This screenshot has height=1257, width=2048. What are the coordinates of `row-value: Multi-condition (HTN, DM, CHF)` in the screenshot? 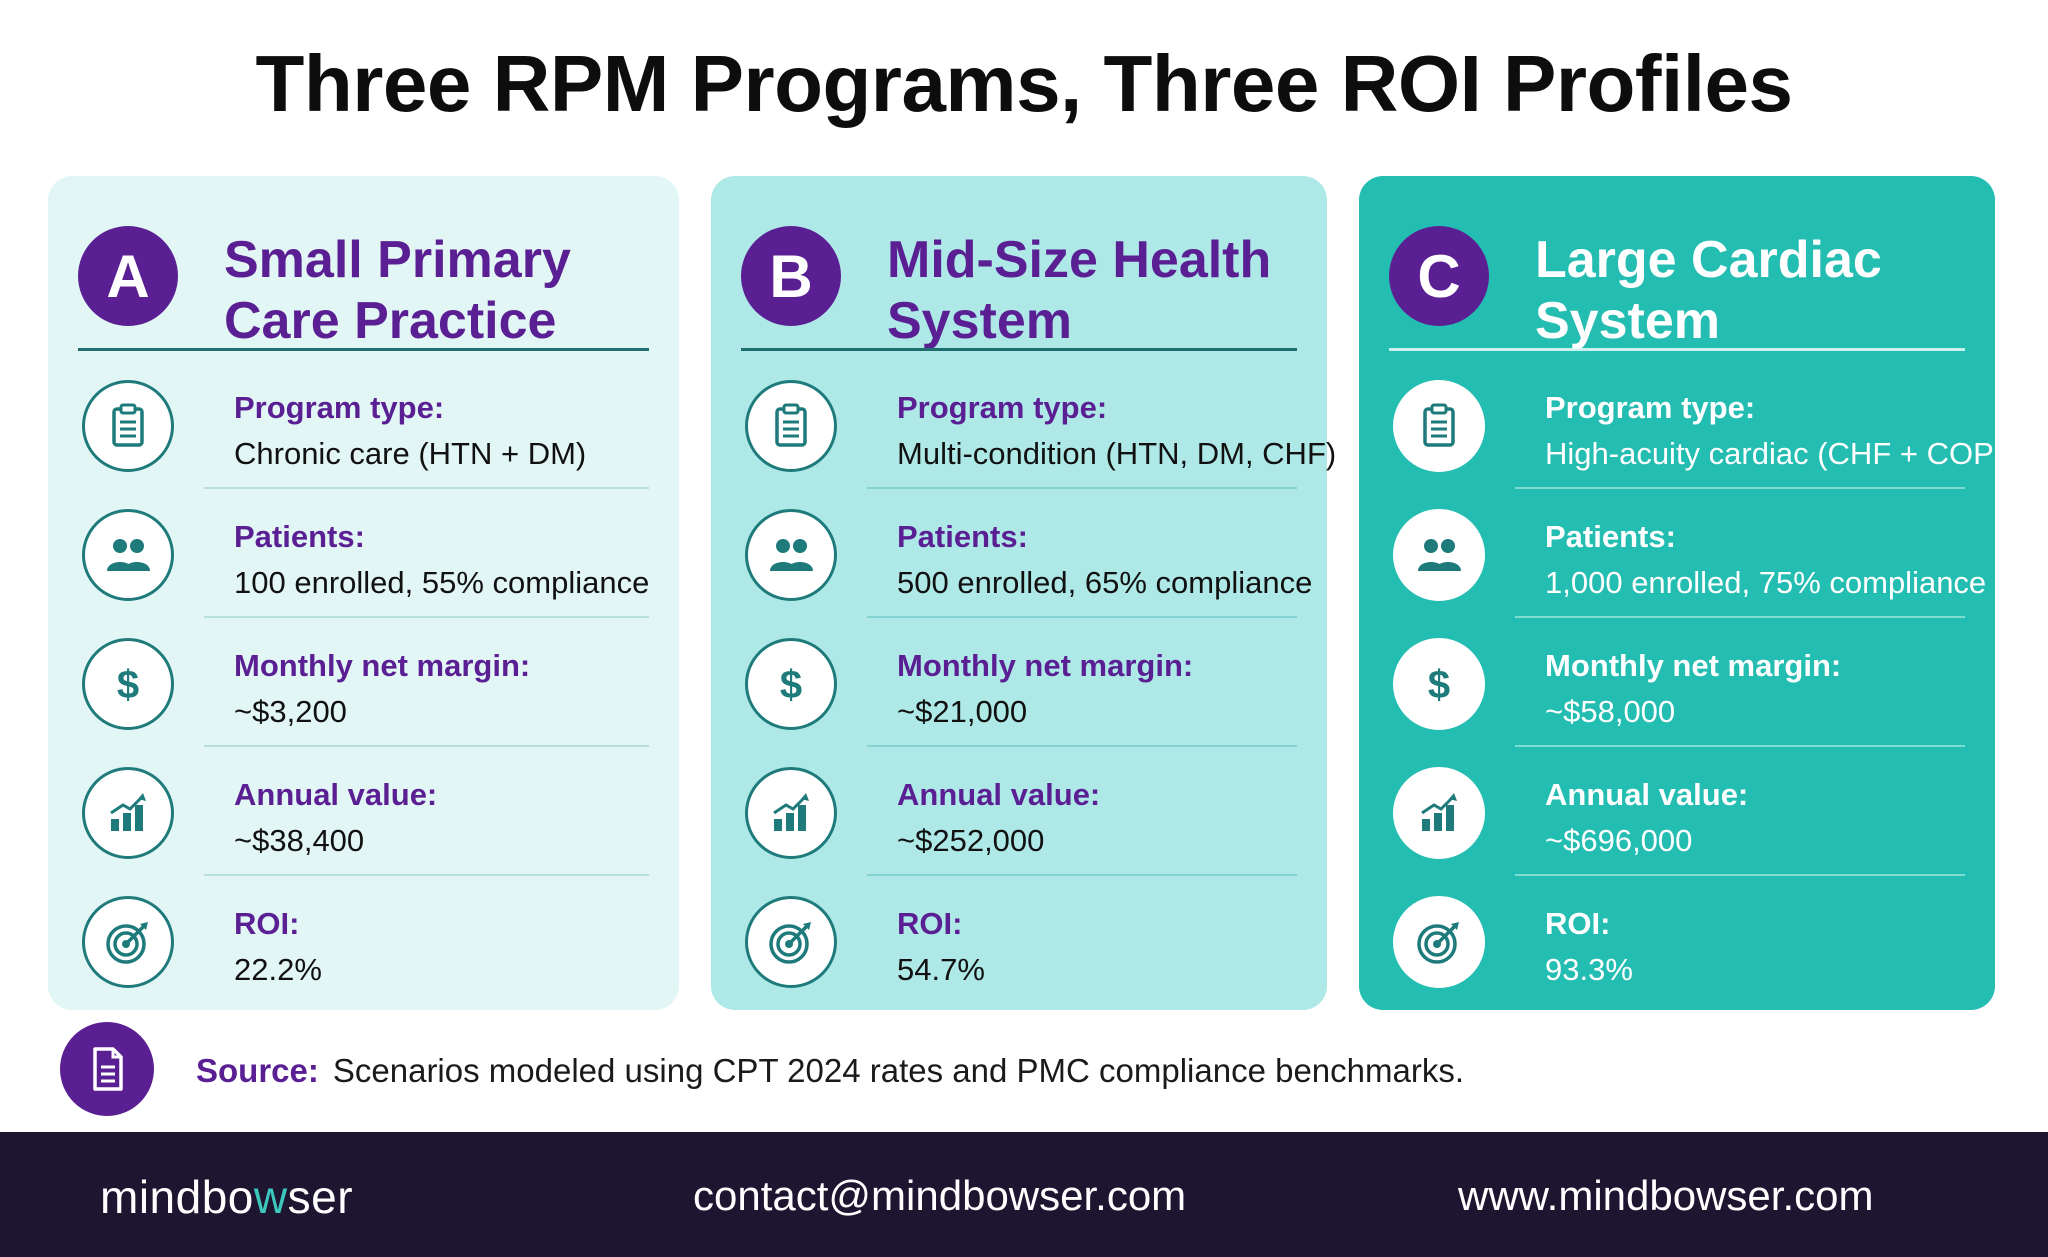 It's located at (1117, 453).